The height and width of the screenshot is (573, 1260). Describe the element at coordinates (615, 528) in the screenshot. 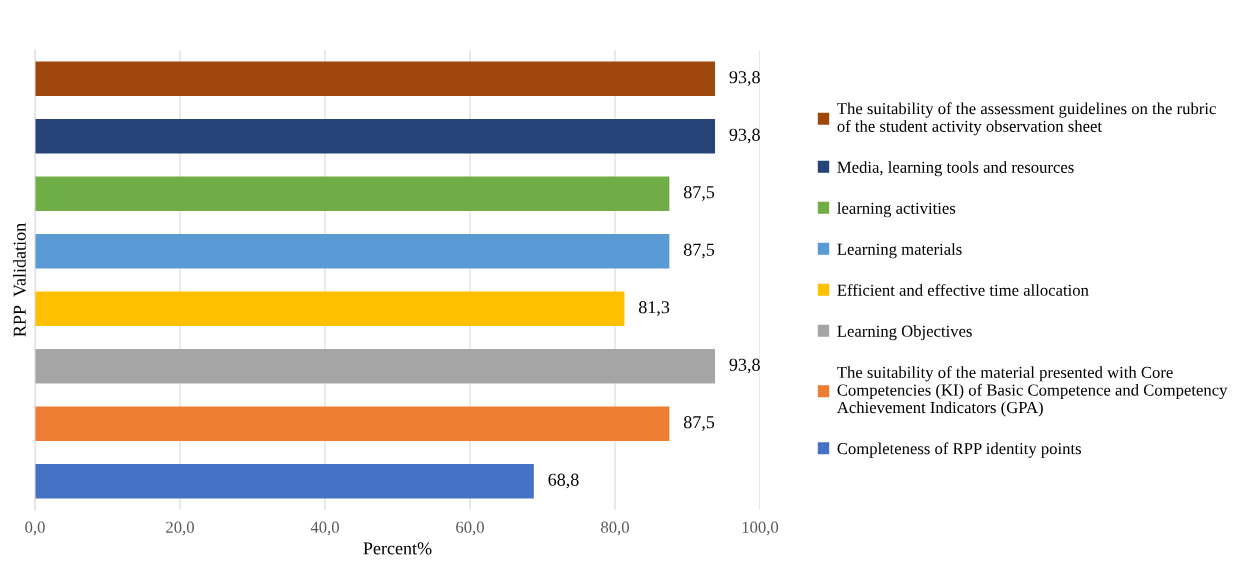

I see `x-tick-label: 80,0` at that location.